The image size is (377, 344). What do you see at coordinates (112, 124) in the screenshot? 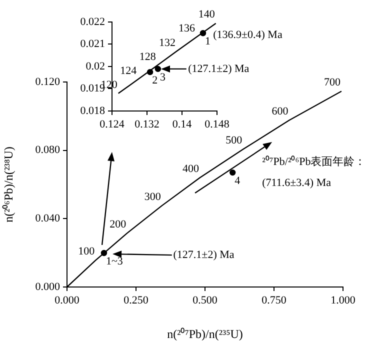
I see `x-tick-label: 0.124` at bounding box center [112, 124].